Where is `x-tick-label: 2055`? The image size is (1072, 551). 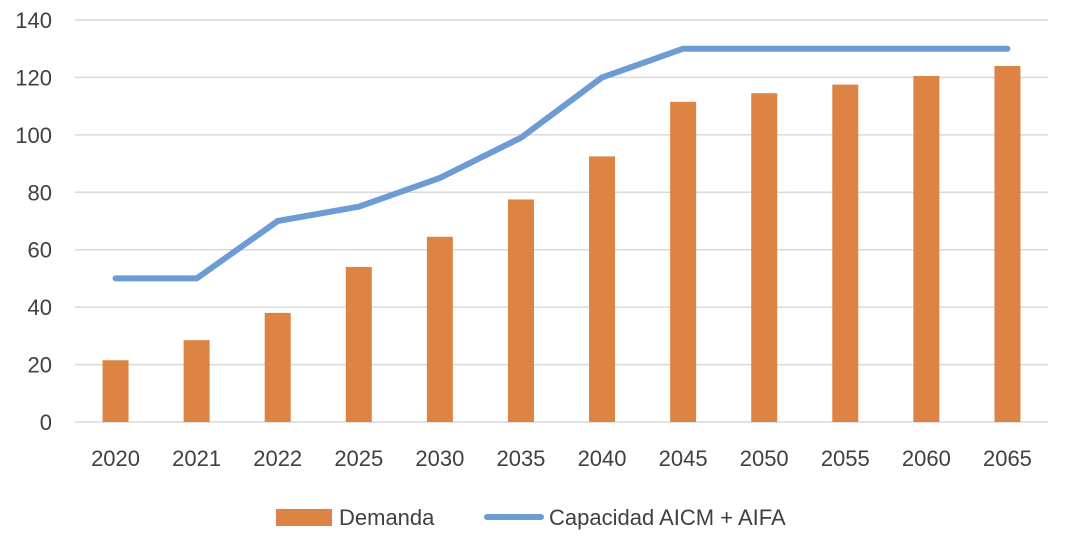 x-tick-label: 2055 is located at coordinates (845, 458).